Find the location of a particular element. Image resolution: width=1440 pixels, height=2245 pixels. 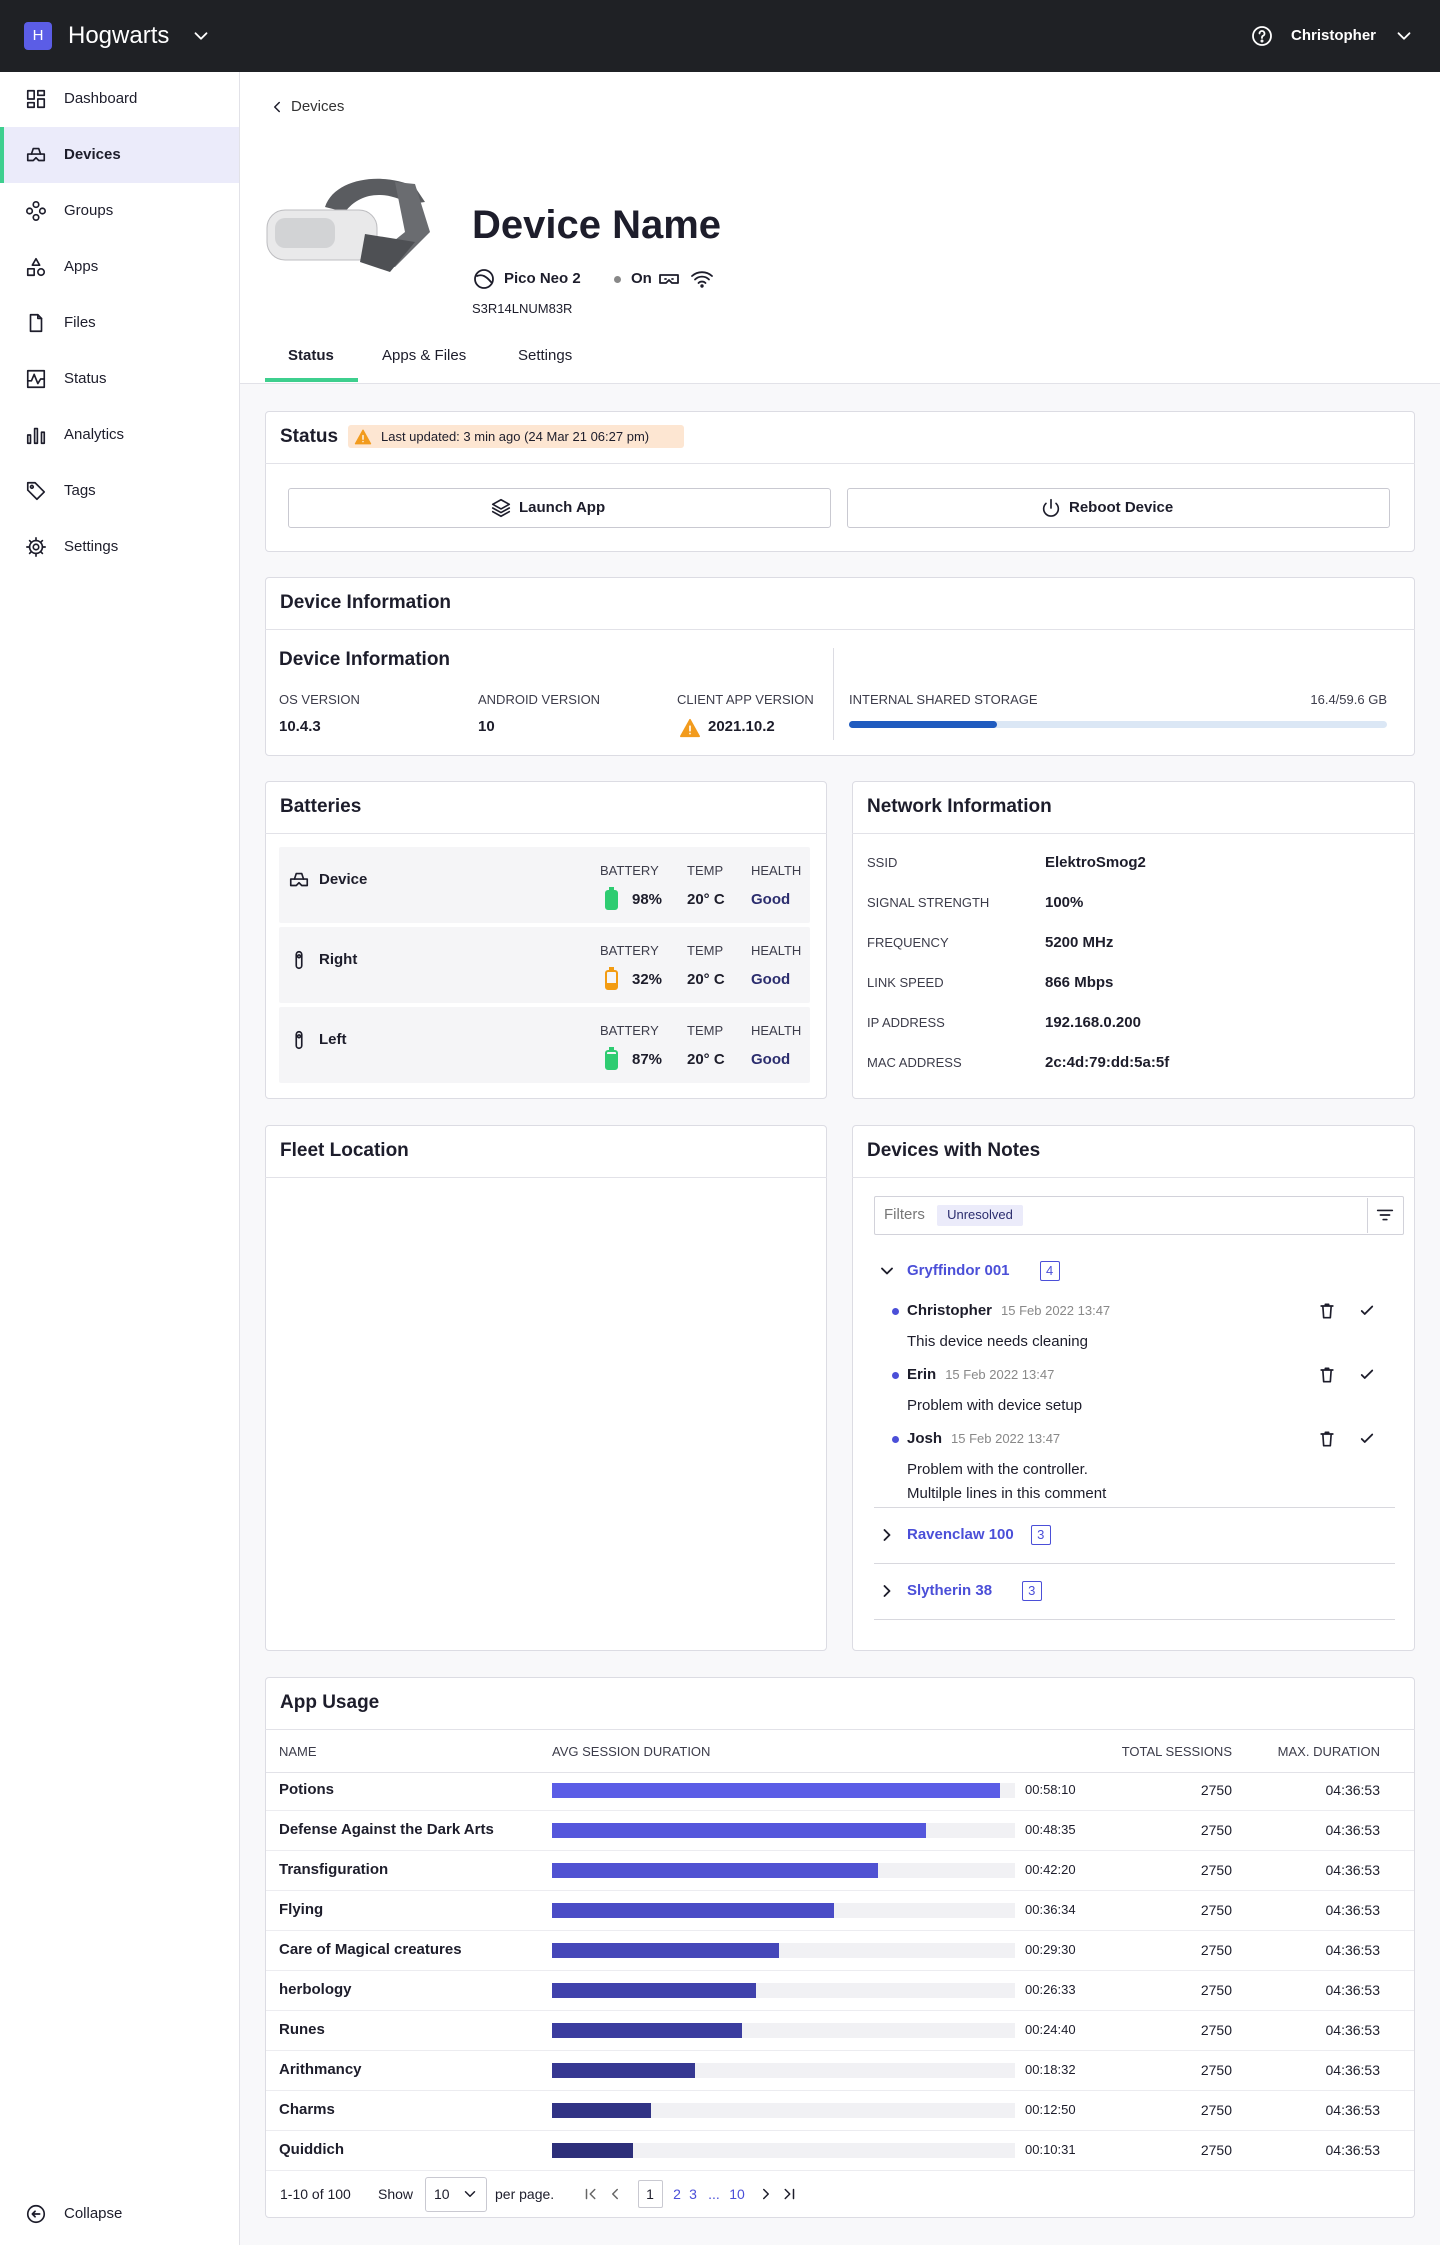

nav-item: Analytics is located at coordinates (94, 434).